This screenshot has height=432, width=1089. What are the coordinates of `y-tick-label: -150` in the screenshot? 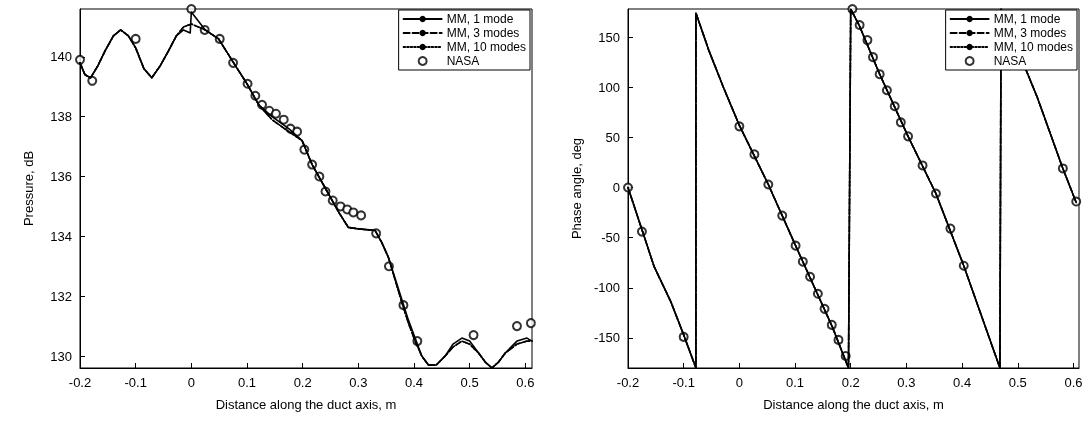 It's located at (606, 338).